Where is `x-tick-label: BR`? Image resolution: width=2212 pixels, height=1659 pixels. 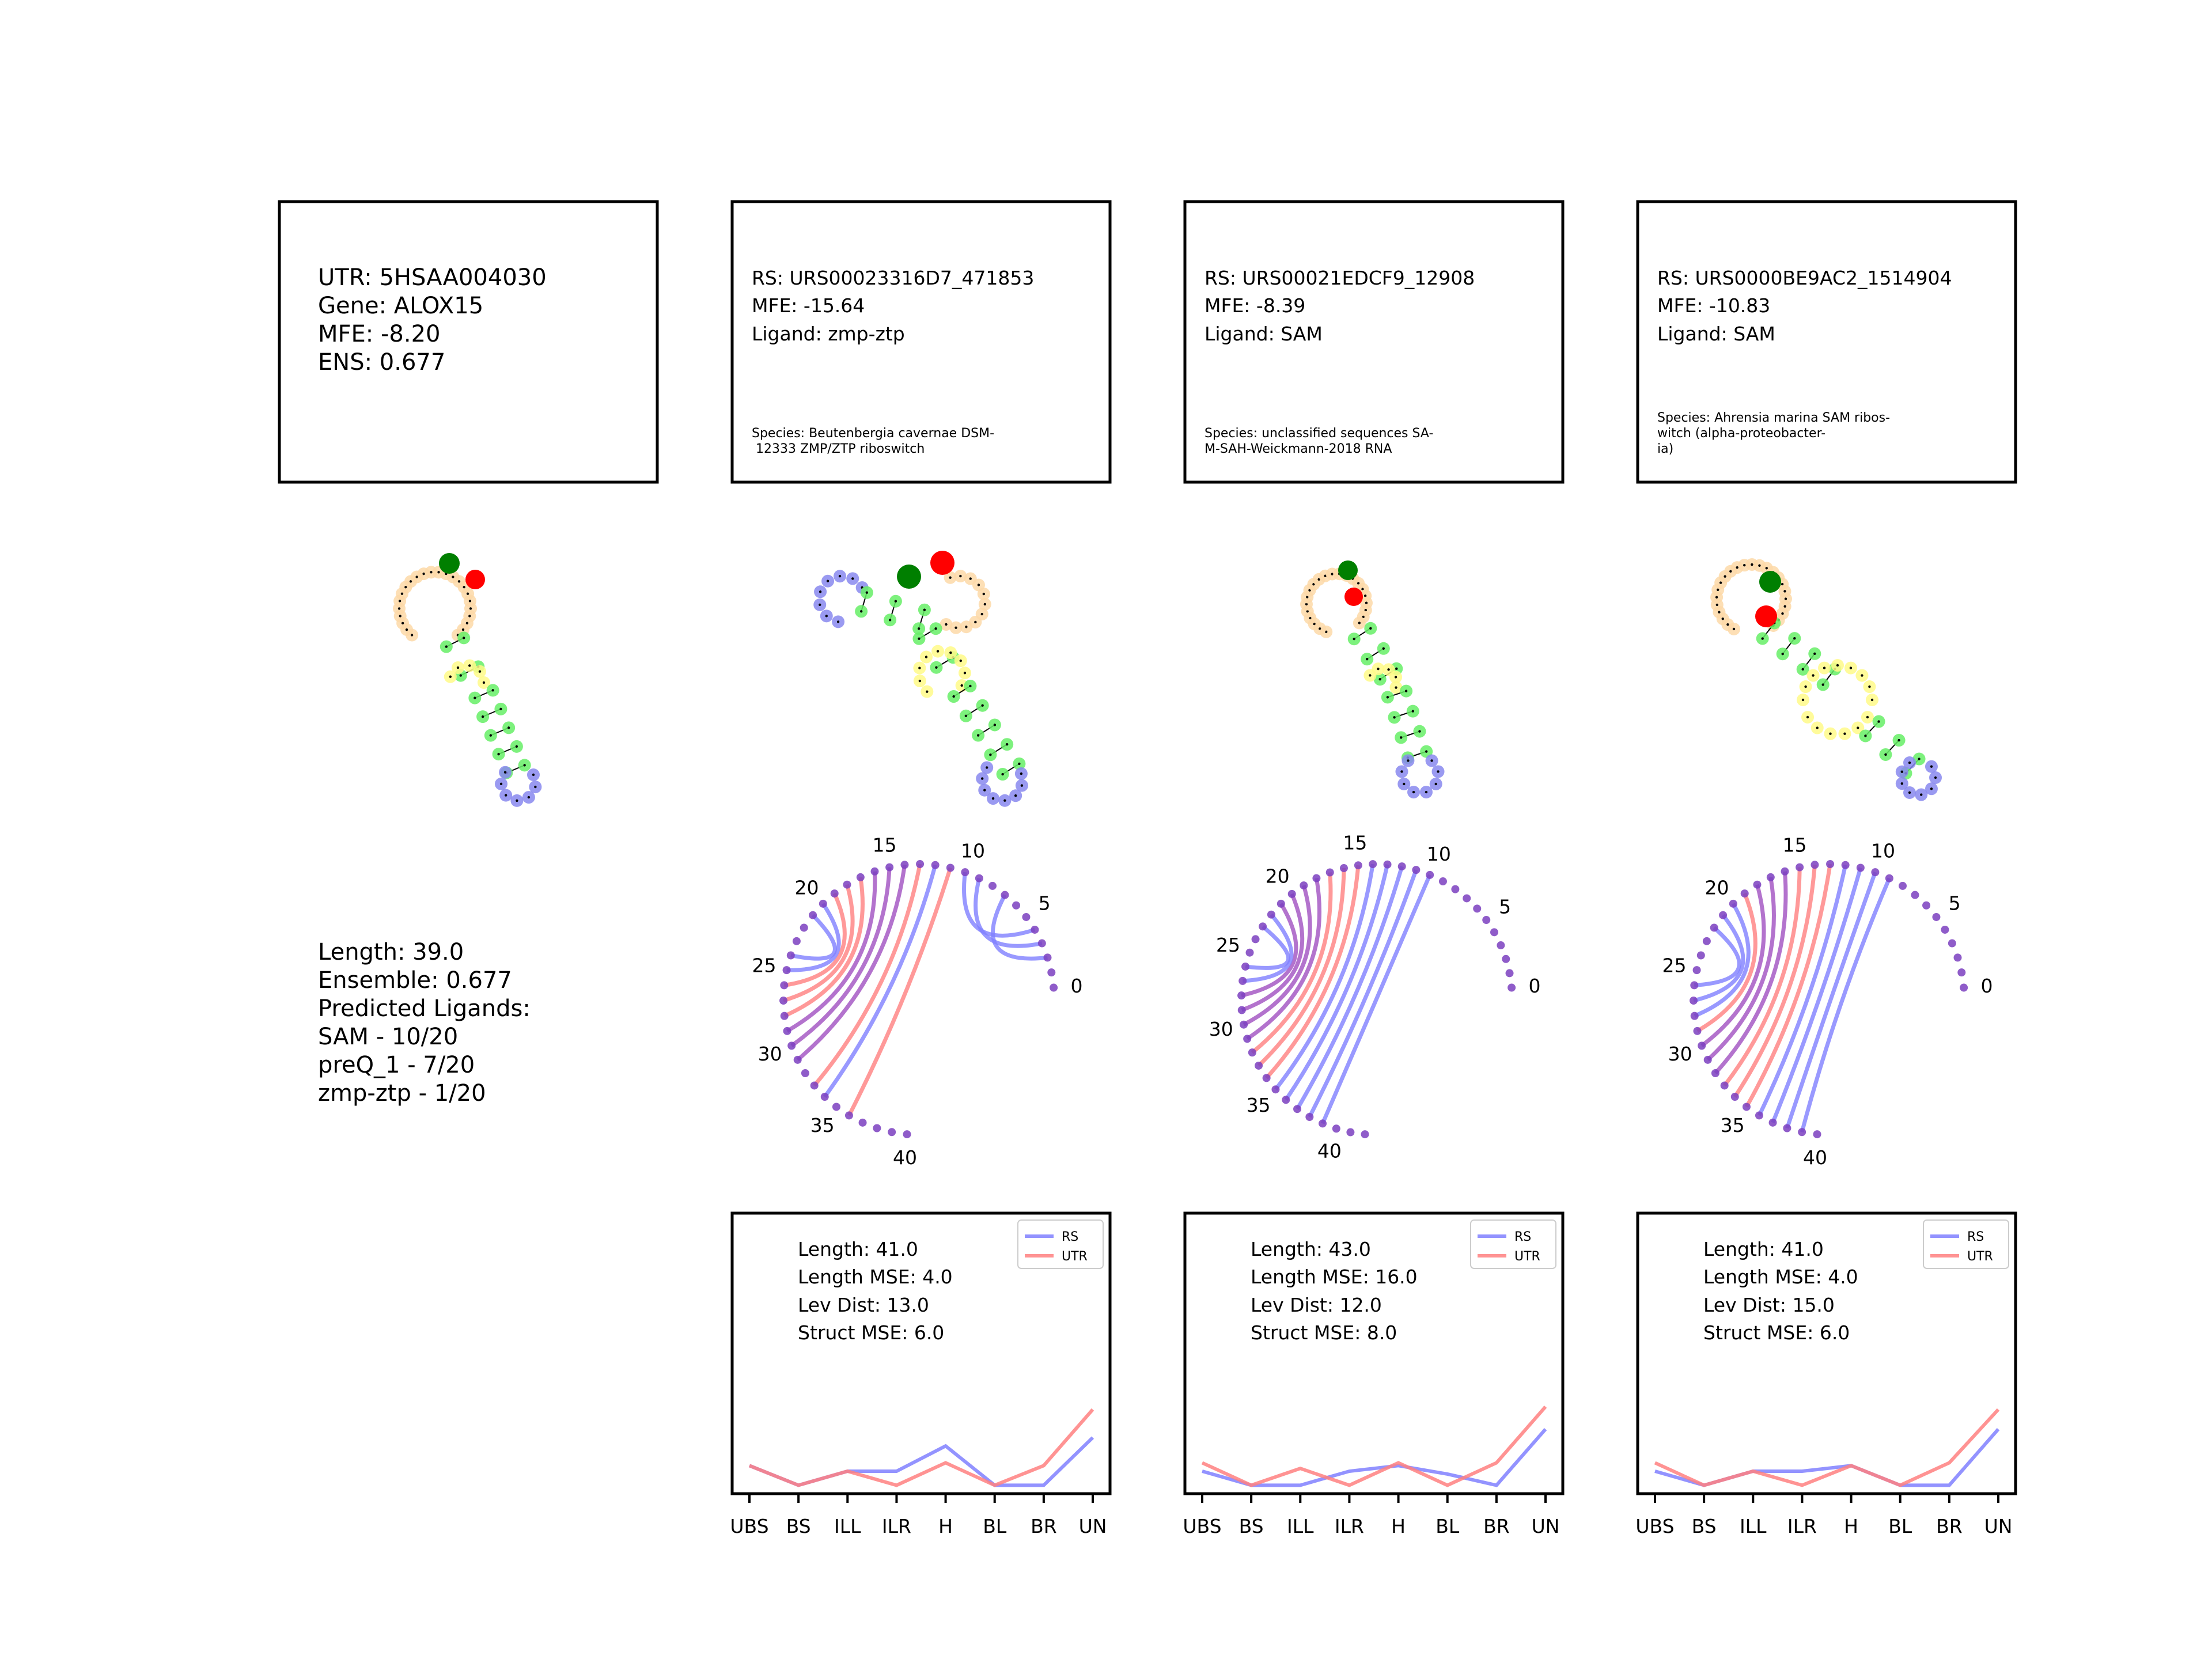
x-tick-label: BR is located at coordinates (1949, 1526).